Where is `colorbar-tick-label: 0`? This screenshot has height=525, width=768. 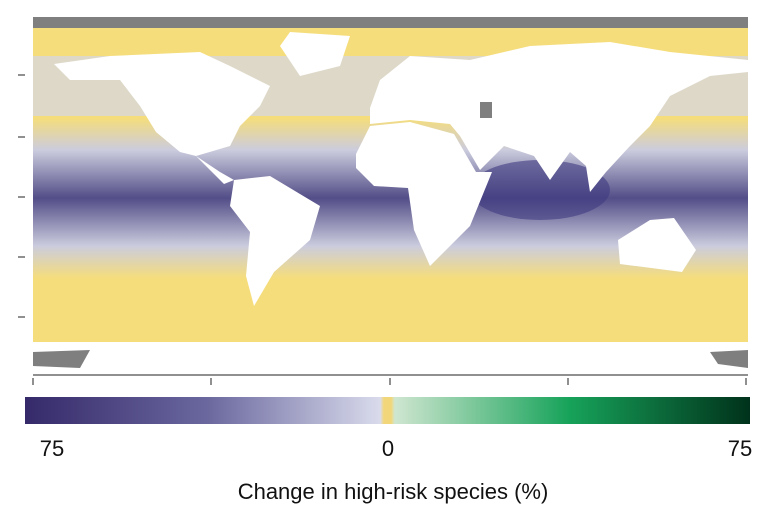
colorbar-tick-label: 0 is located at coordinates (388, 448).